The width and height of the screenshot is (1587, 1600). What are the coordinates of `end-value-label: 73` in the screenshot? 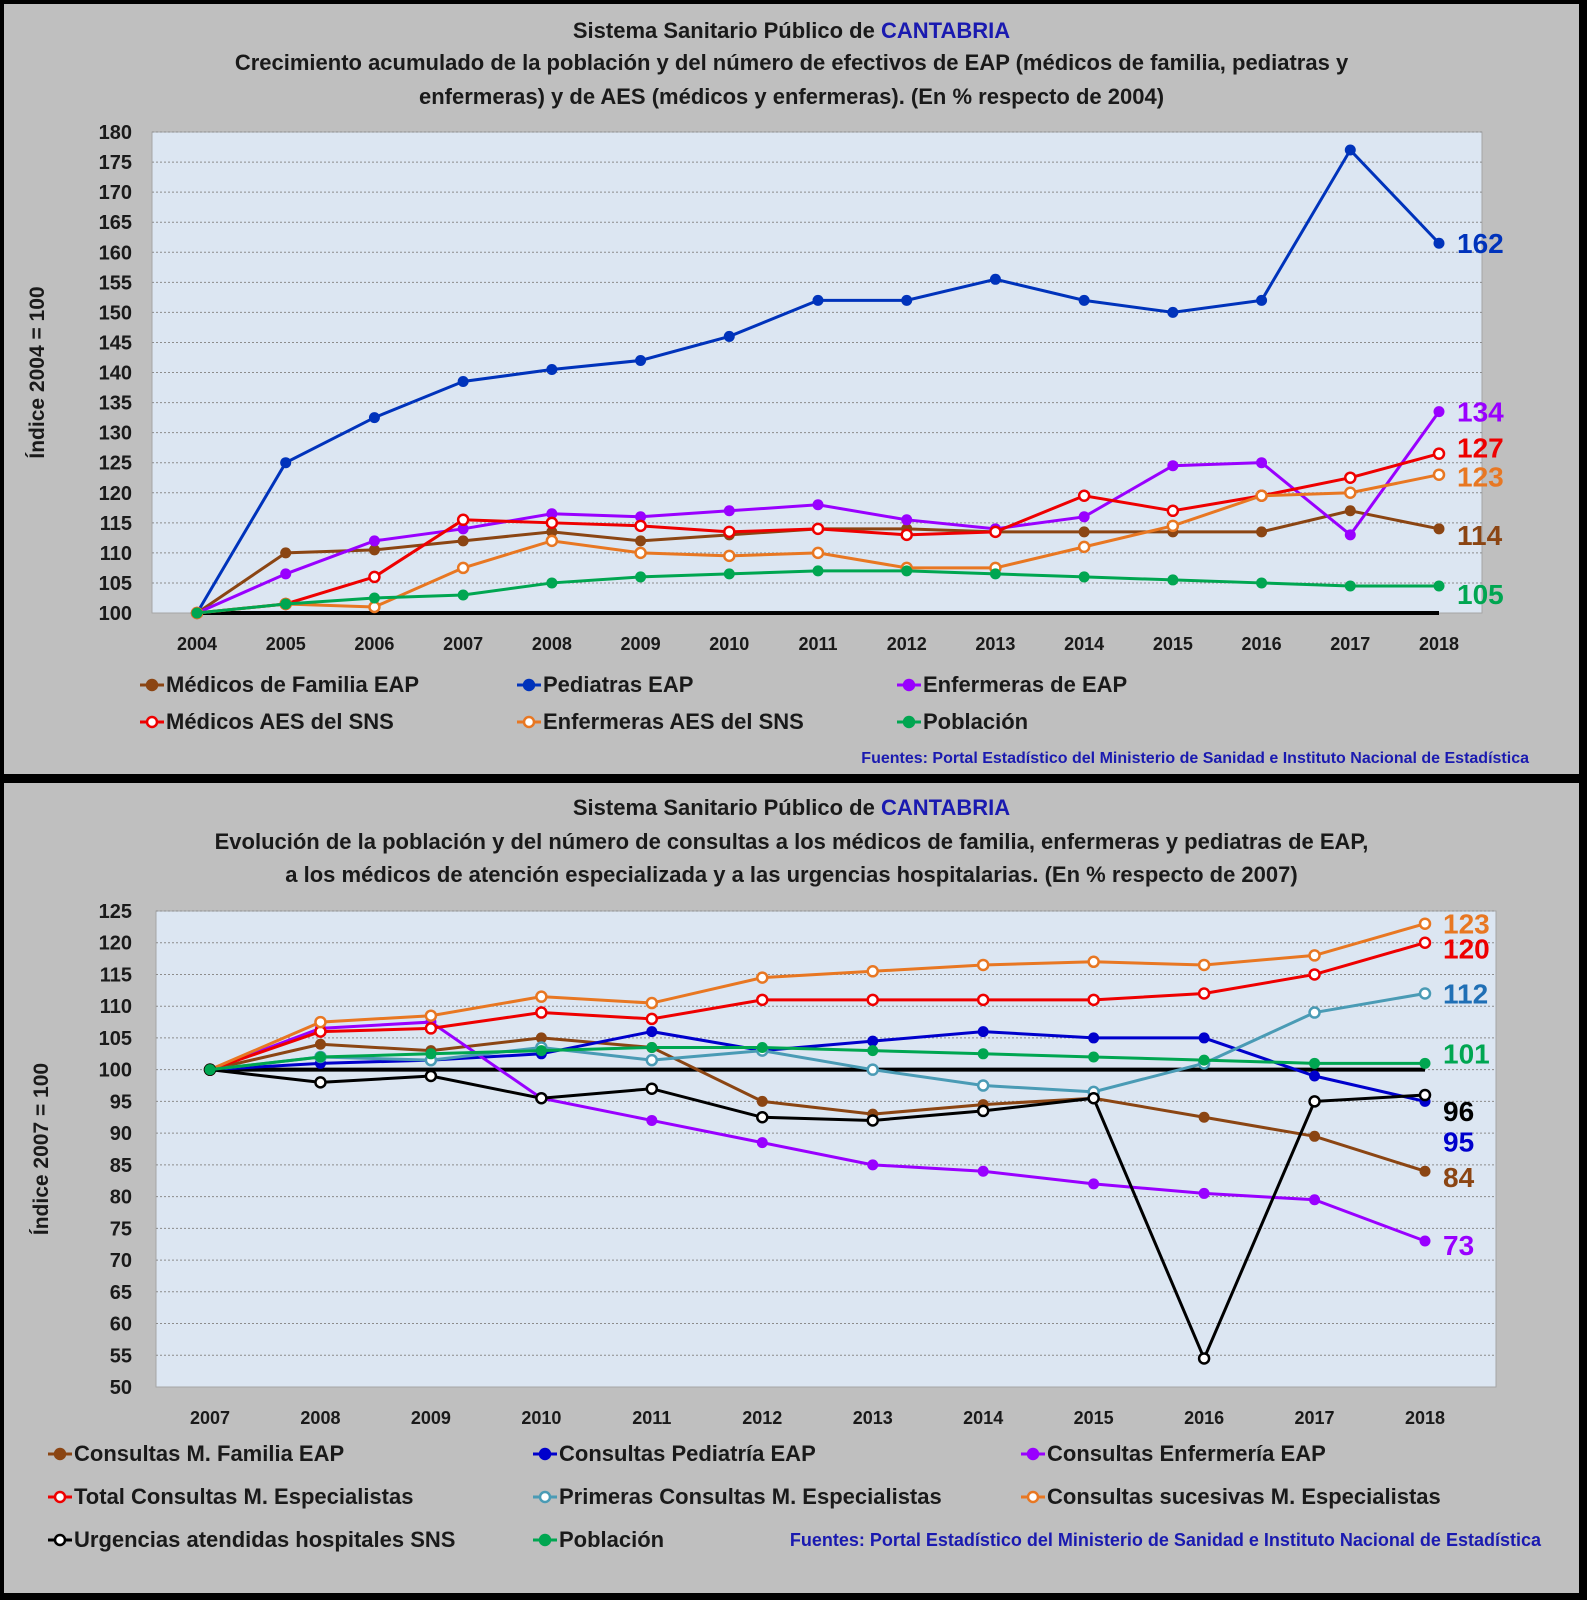 It's located at (1458, 1245).